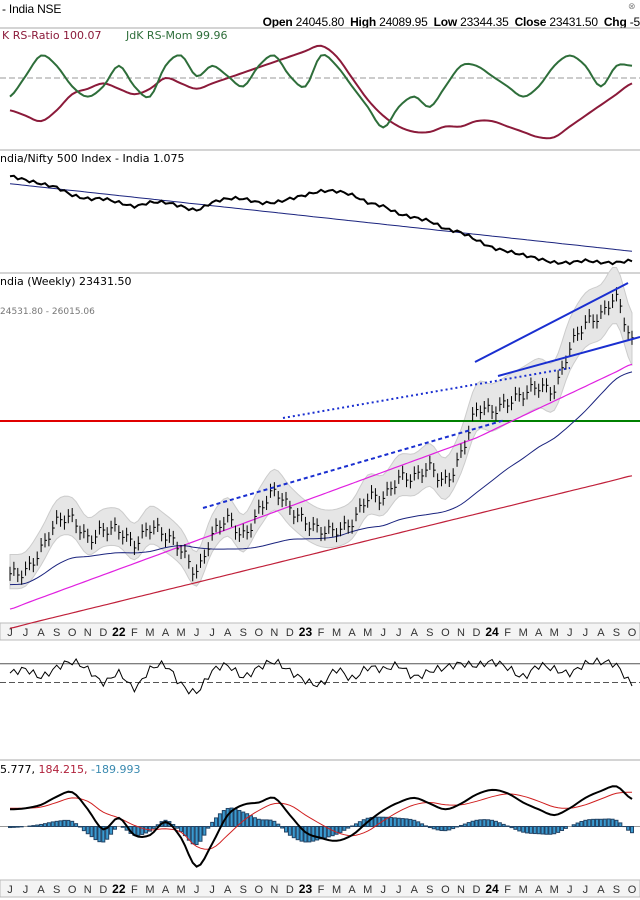 The width and height of the screenshot is (640, 900). Describe the element at coordinates (321, 676) in the screenshot. I see `oscillator-line` at that location.